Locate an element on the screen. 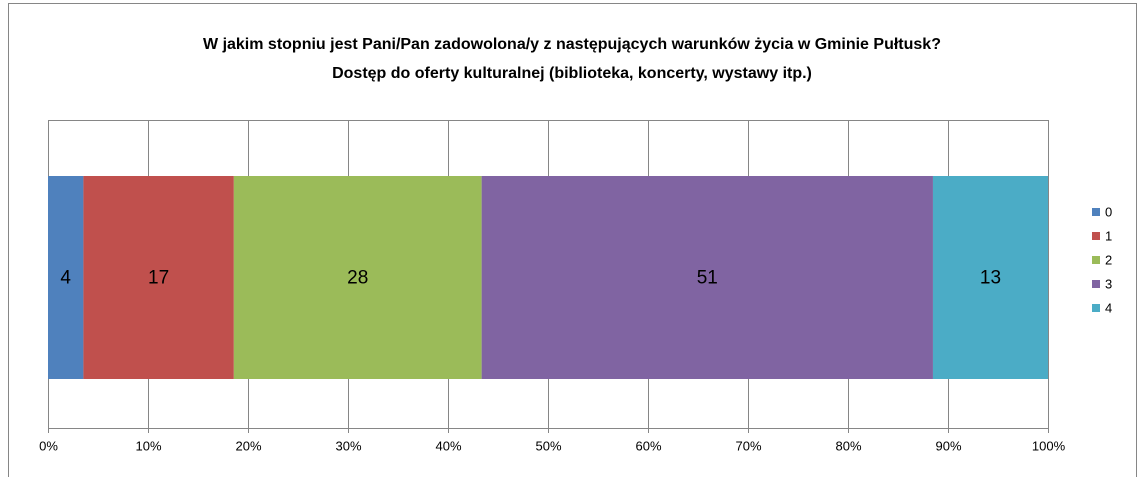 The width and height of the screenshot is (1145, 477). legend-label: 3 is located at coordinates (1108, 283).